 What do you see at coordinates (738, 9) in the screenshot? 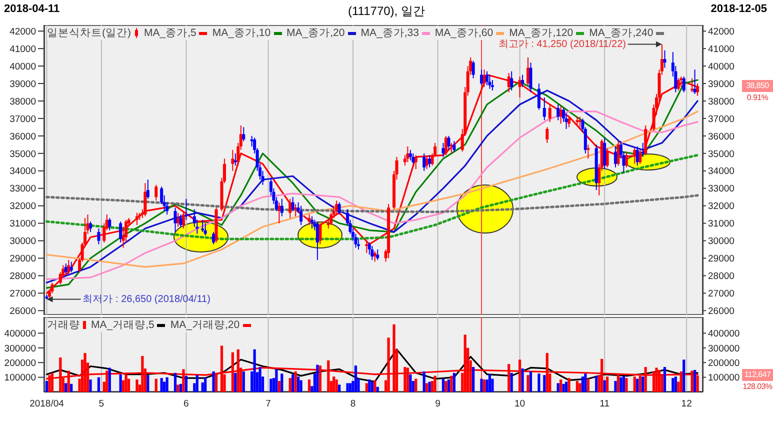
I see `text: 2018-12-05` at bounding box center [738, 9].